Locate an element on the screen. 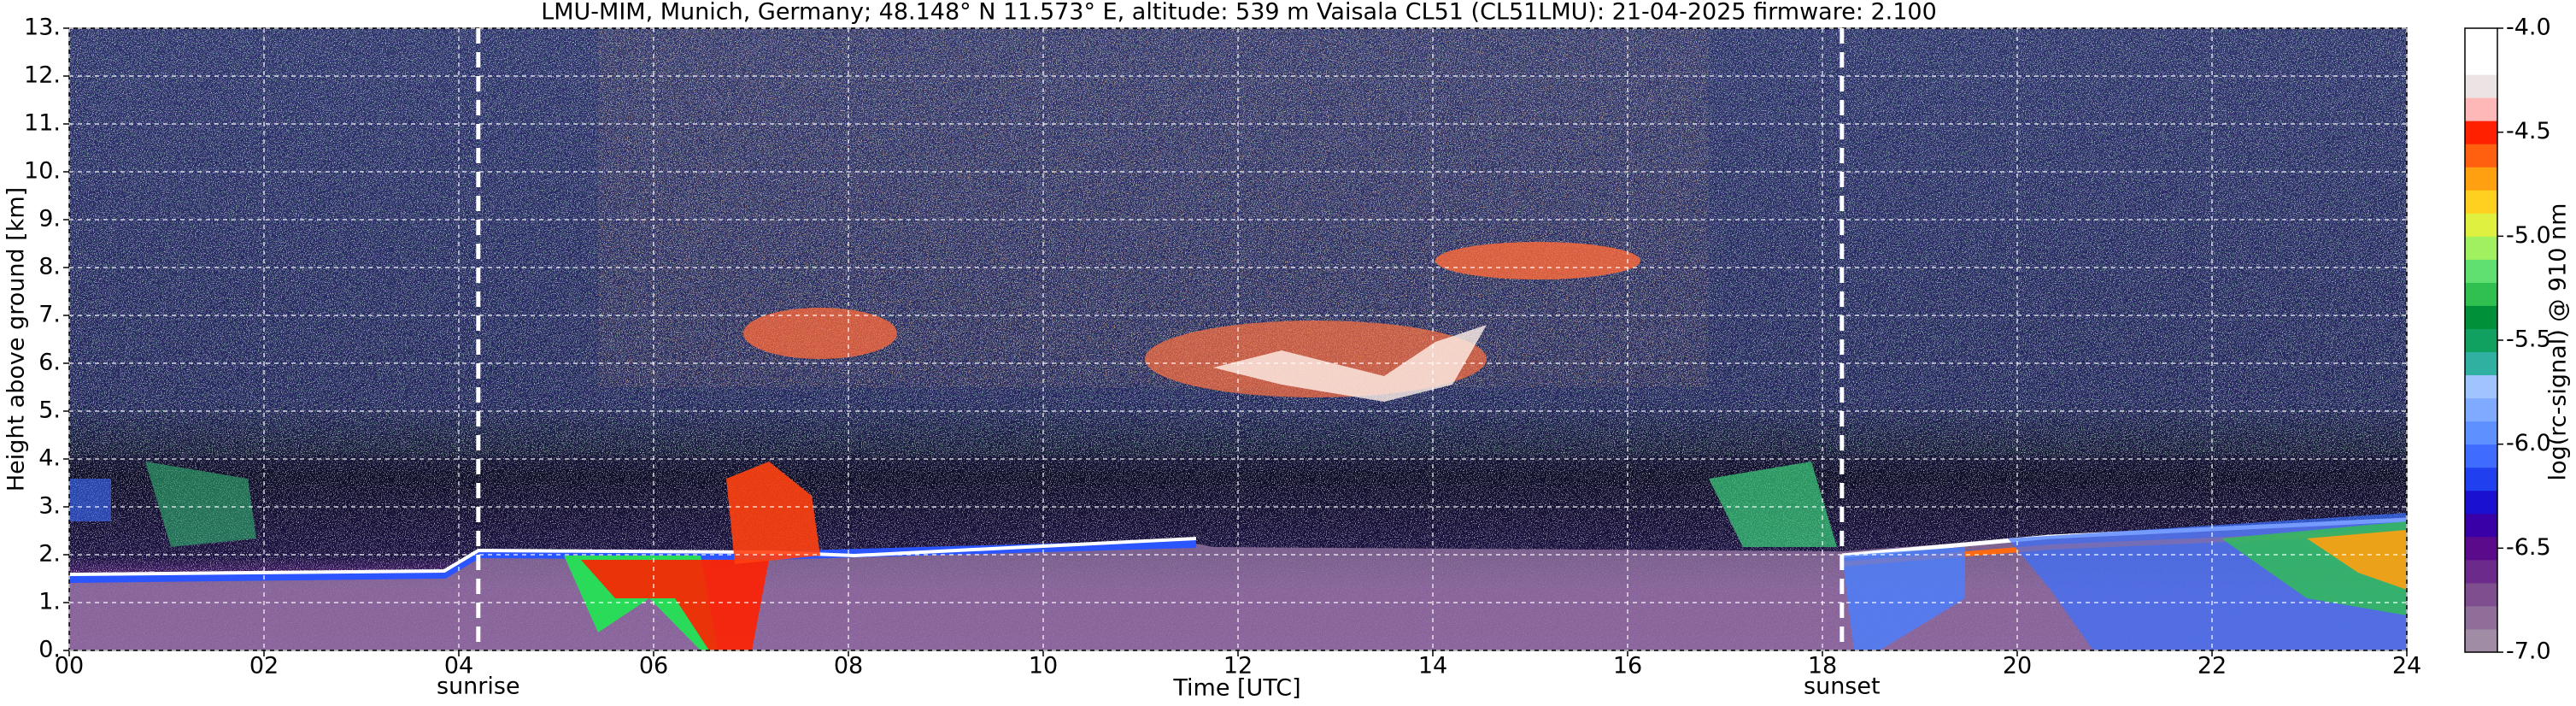 This screenshot has width=2576, height=706. x-tick-label: 20 is located at coordinates (2017, 666).